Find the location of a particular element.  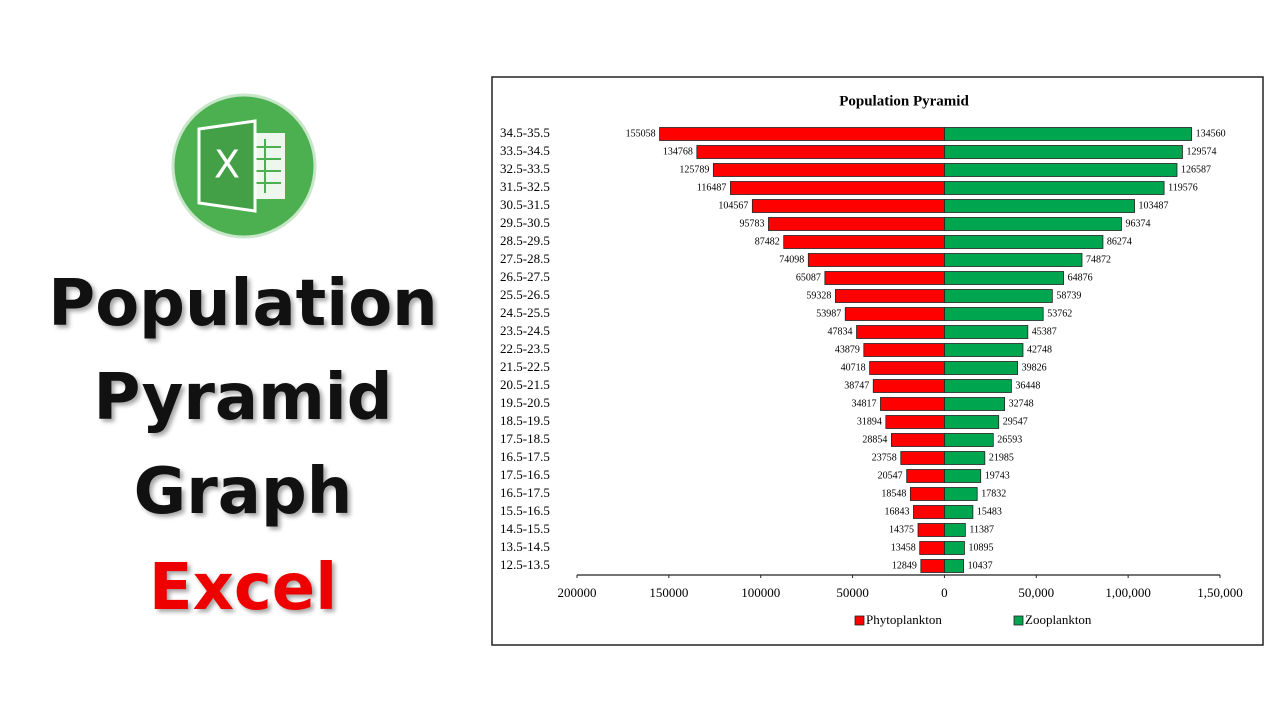

category-label: 13.5-14.5 is located at coordinates (525, 546).